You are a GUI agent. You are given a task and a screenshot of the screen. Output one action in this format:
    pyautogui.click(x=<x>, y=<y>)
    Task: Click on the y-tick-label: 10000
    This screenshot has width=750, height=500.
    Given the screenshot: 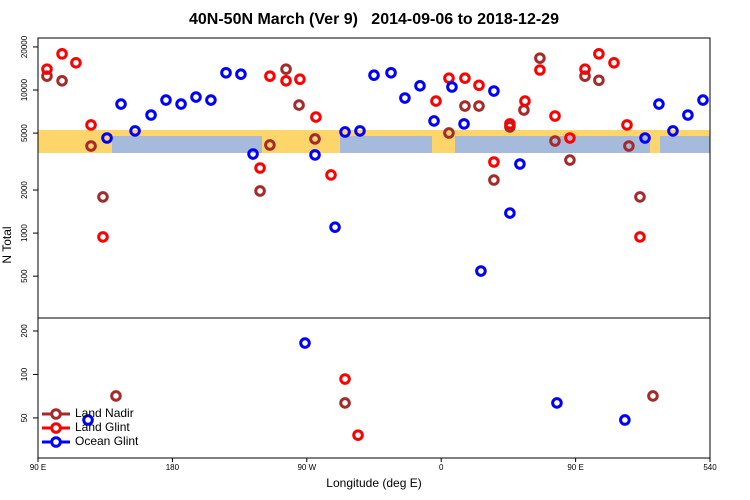 What is the action you would take?
    pyautogui.click(x=24, y=89)
    